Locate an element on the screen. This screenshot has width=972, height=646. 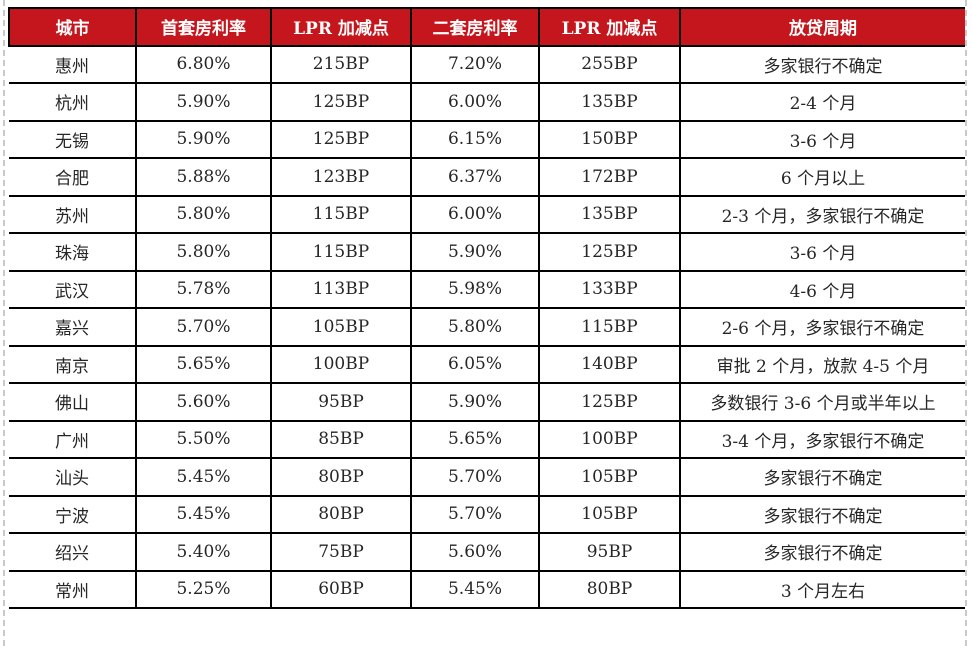
cell-city: 珠海 is located at coordinates (73, 252).